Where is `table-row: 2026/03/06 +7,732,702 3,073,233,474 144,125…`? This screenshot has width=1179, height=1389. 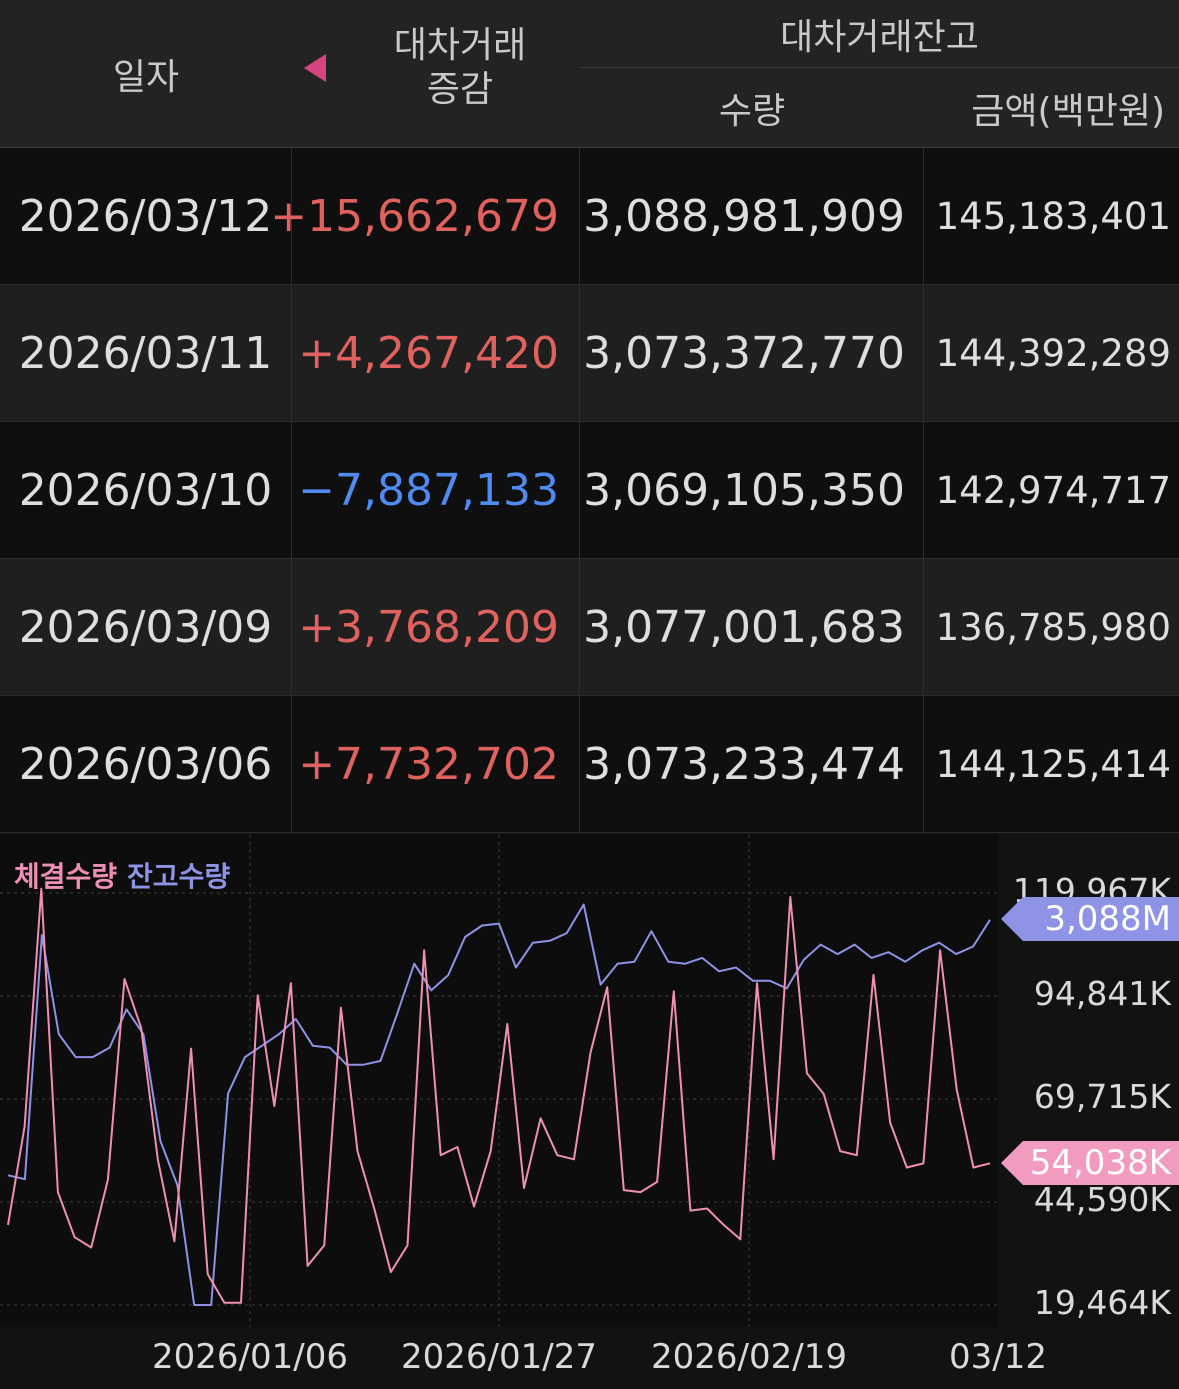 table-row: 2026/03/06 +7,732,702 3,073,233,474 144,125… is located at coordinates (589, 764).